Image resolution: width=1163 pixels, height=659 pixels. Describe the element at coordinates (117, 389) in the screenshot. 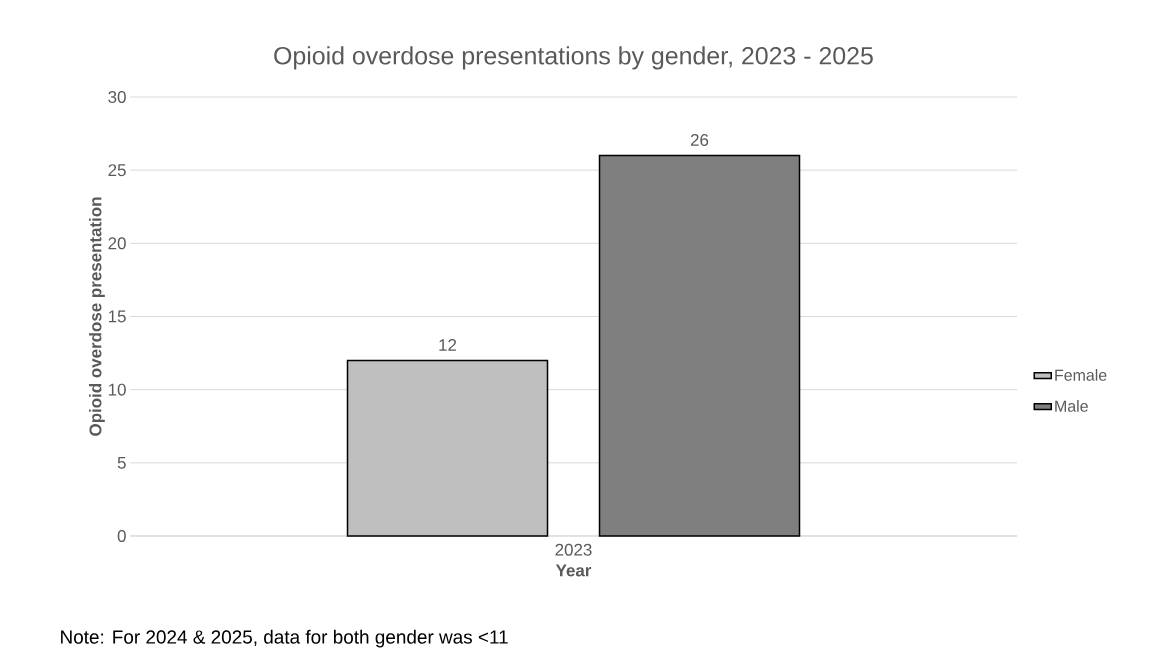

I see `y-tick-label: 10` at that location.